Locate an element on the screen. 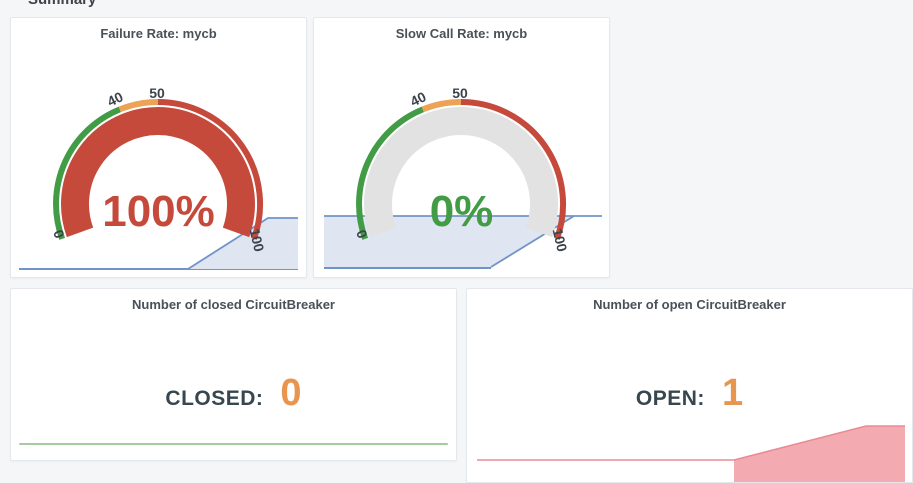 The image size is (913, 483). panel-title: Failure Rate: mycb is located at coordinates (158, 33).